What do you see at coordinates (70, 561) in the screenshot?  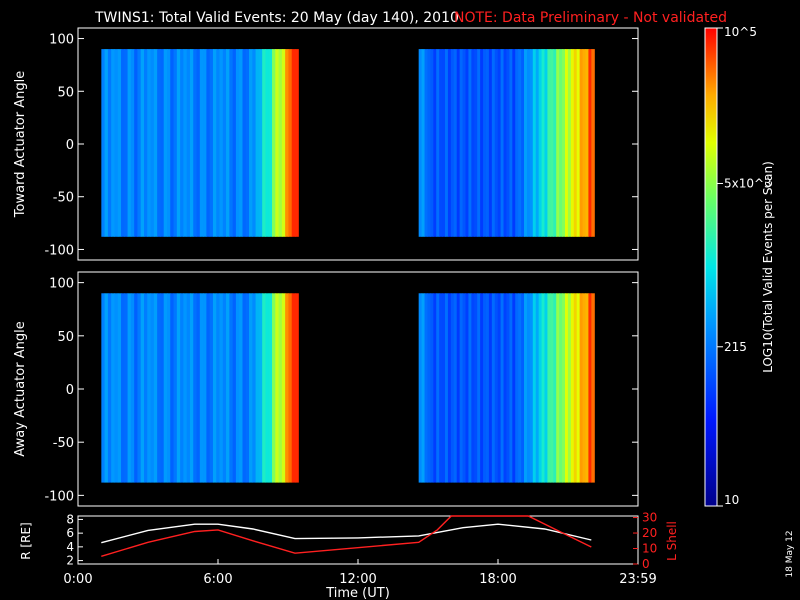 I see `orbit-y-tick-label-left: 2` at bounding box center [70, 561].